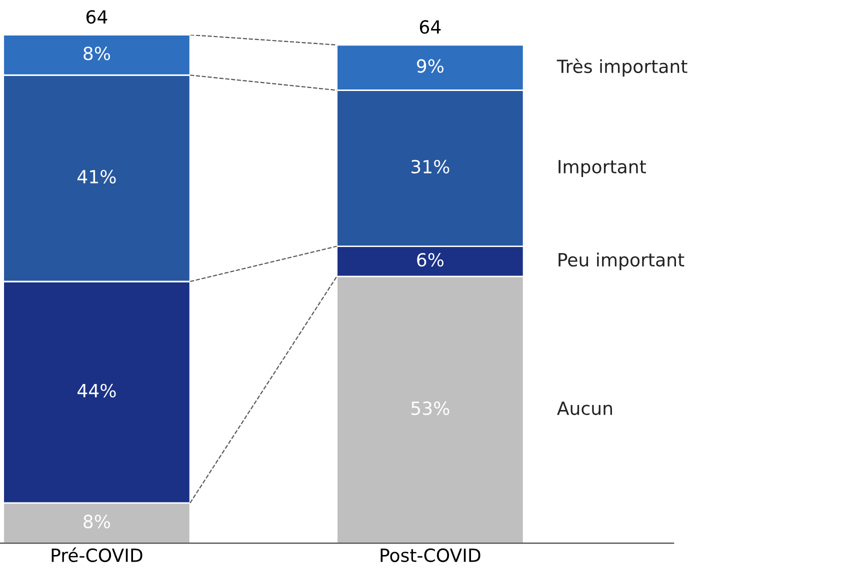  Describe the element at coordinates (622, 67) in the screenshot. I see `series-label: Très important` at that location.